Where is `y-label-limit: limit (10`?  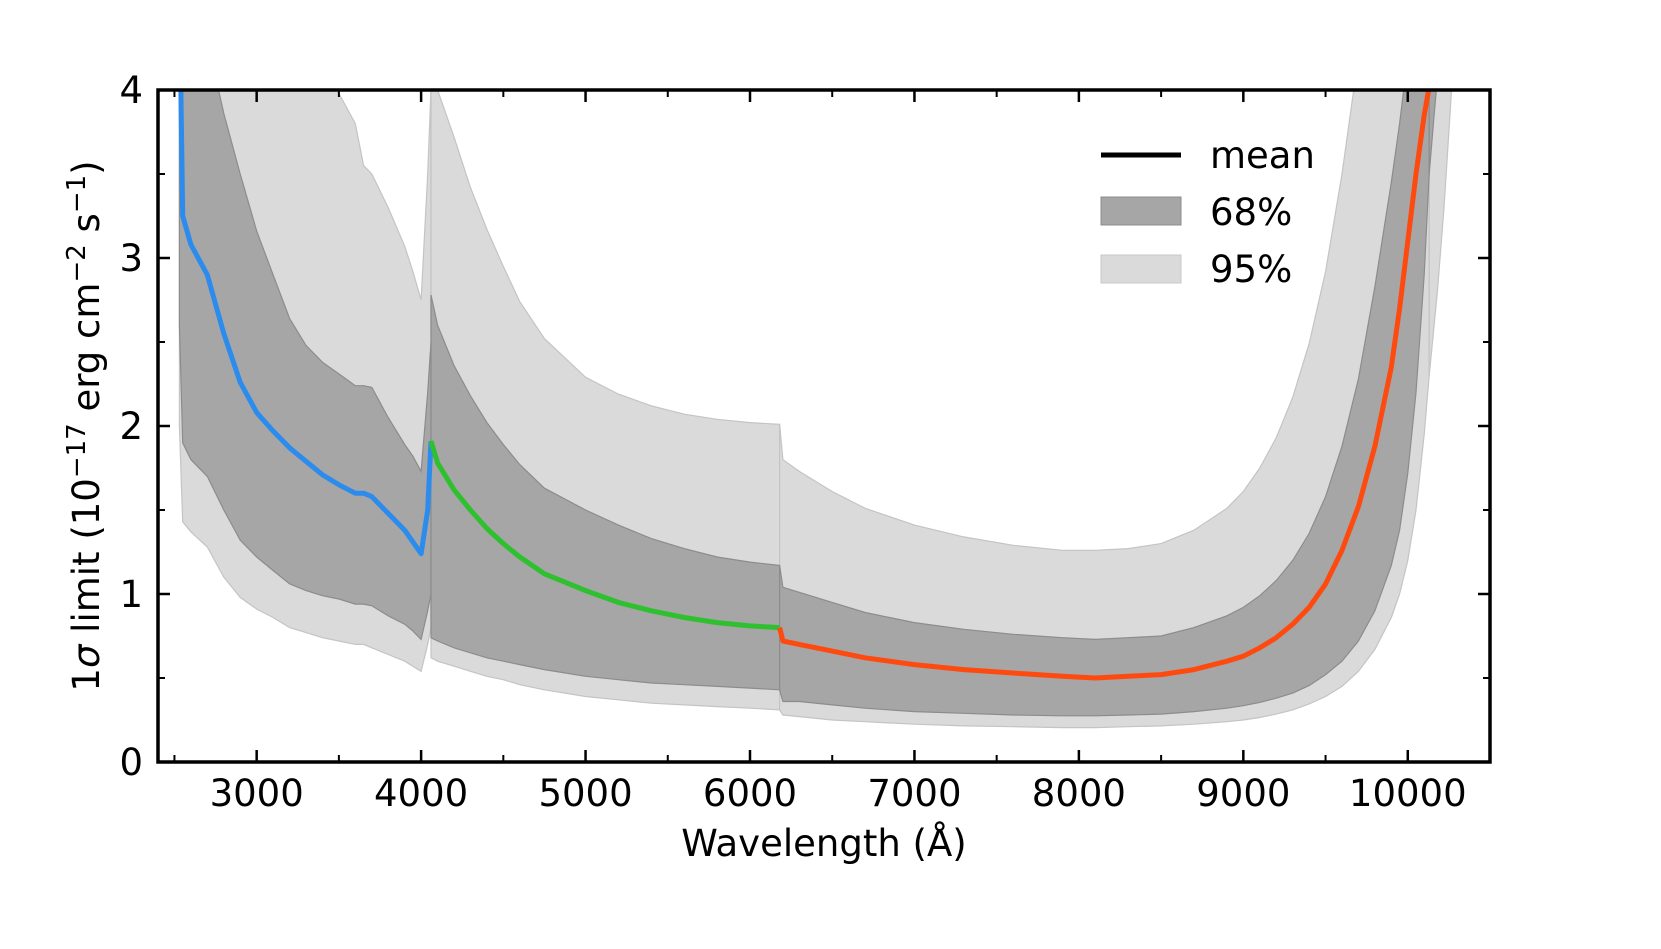
y-label-limit: limit (10 is located at coordinates (86, 561).